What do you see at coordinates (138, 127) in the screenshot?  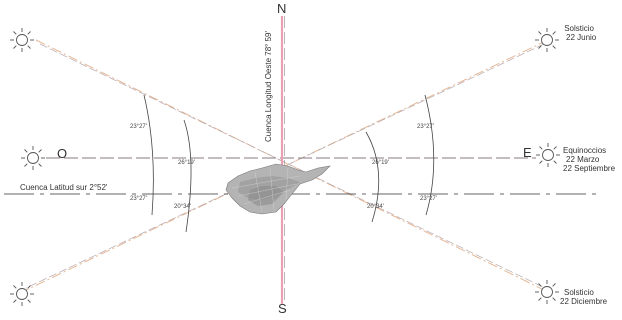 I see `angle-left-upper: 23°27'` at bounding box center [138, 127].